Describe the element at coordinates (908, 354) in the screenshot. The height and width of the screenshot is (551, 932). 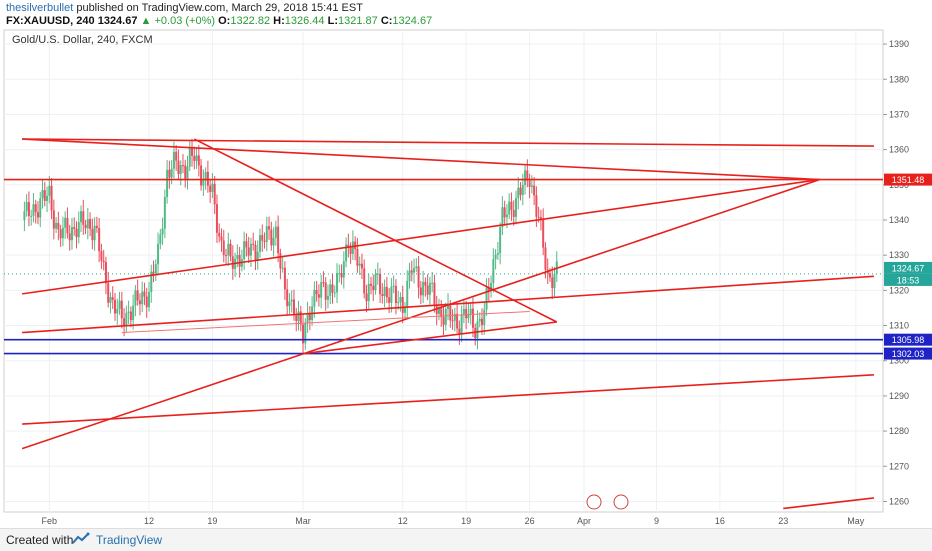
I see `price-label-text: 1302.03` at that location.